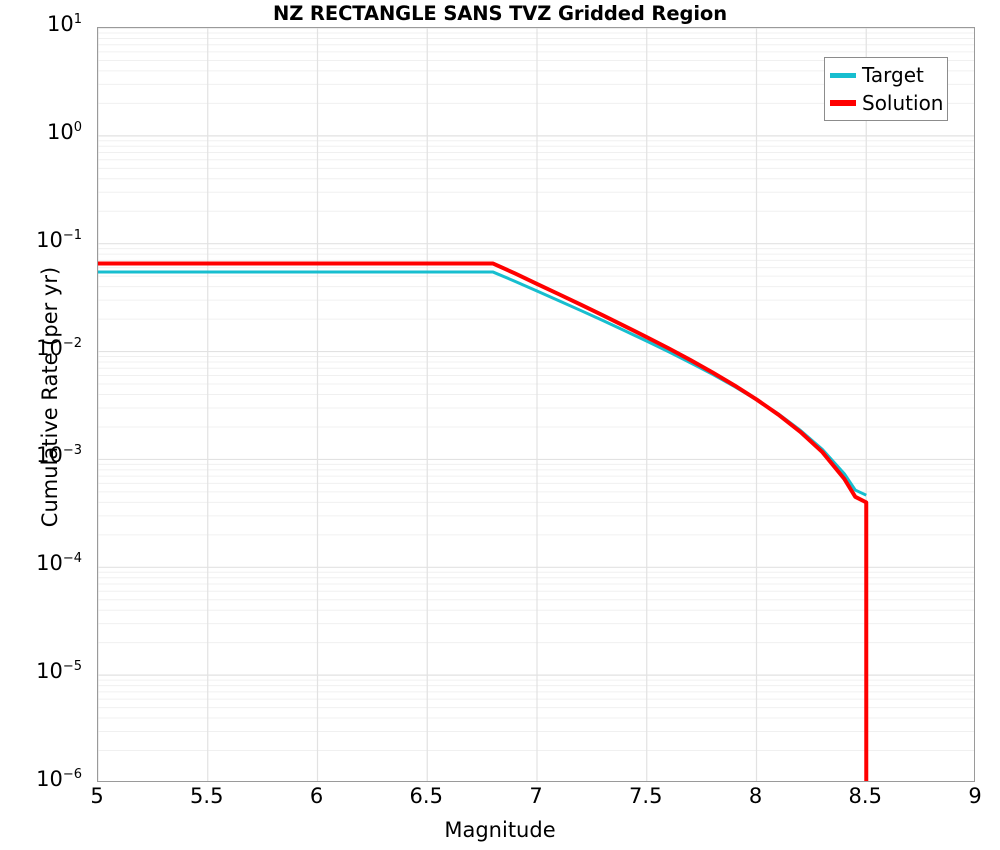 The width and height of the screenshot is (1000, 850). I want to click on x-tick-label: 5, so click(97, 796).